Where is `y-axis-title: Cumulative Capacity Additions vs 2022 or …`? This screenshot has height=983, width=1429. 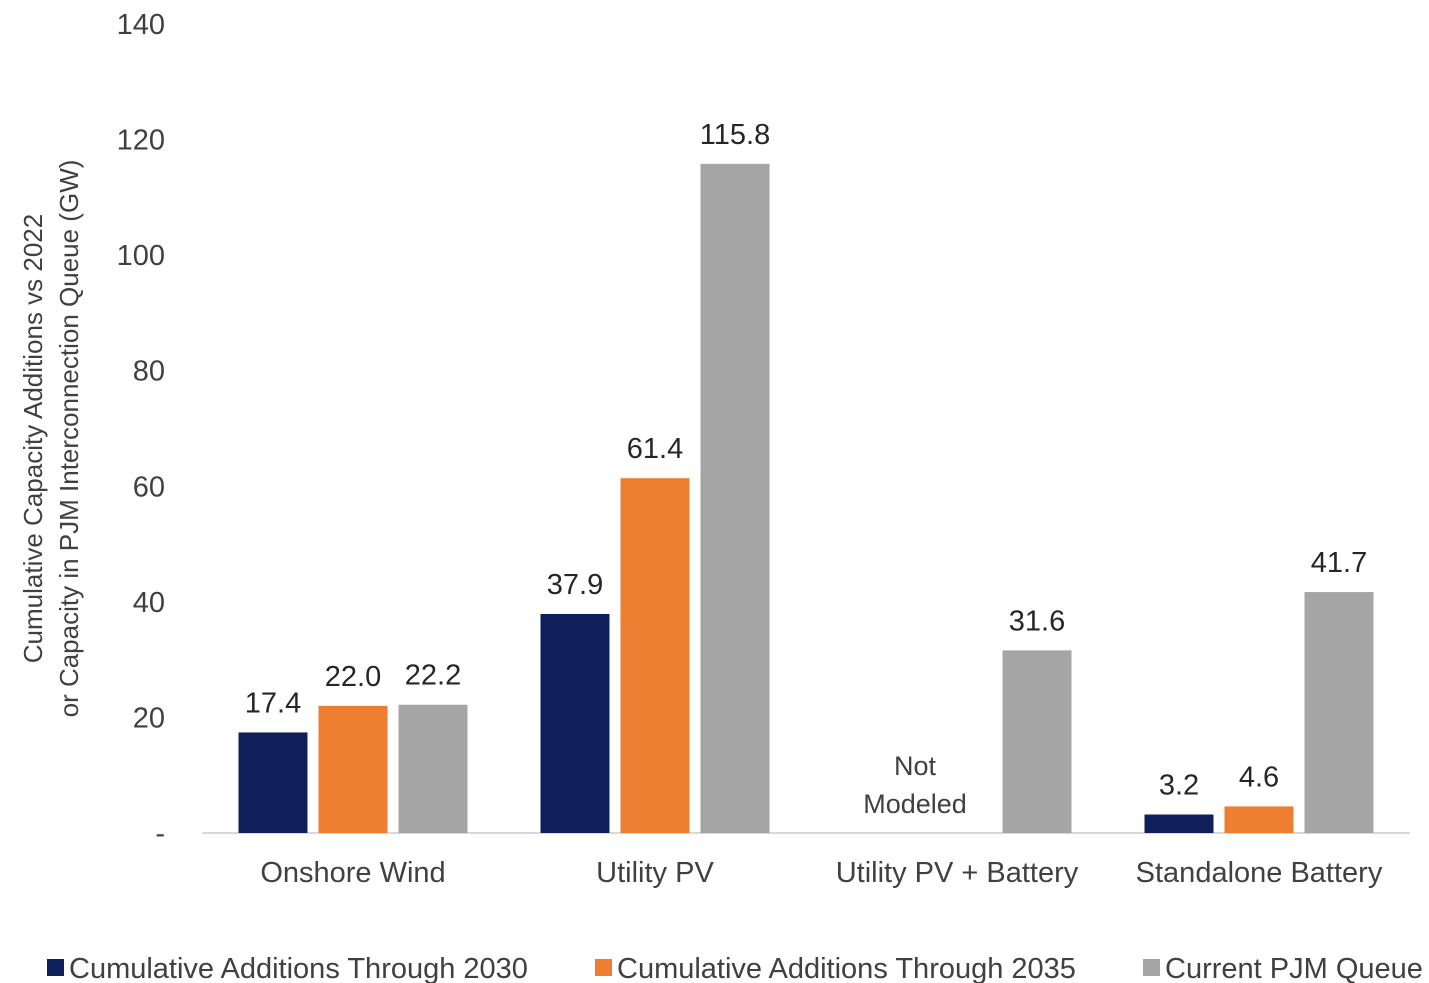
y-axis-title: Cumulative Capacity Additions vs 2022 or … is located at coordinates (51, 439).